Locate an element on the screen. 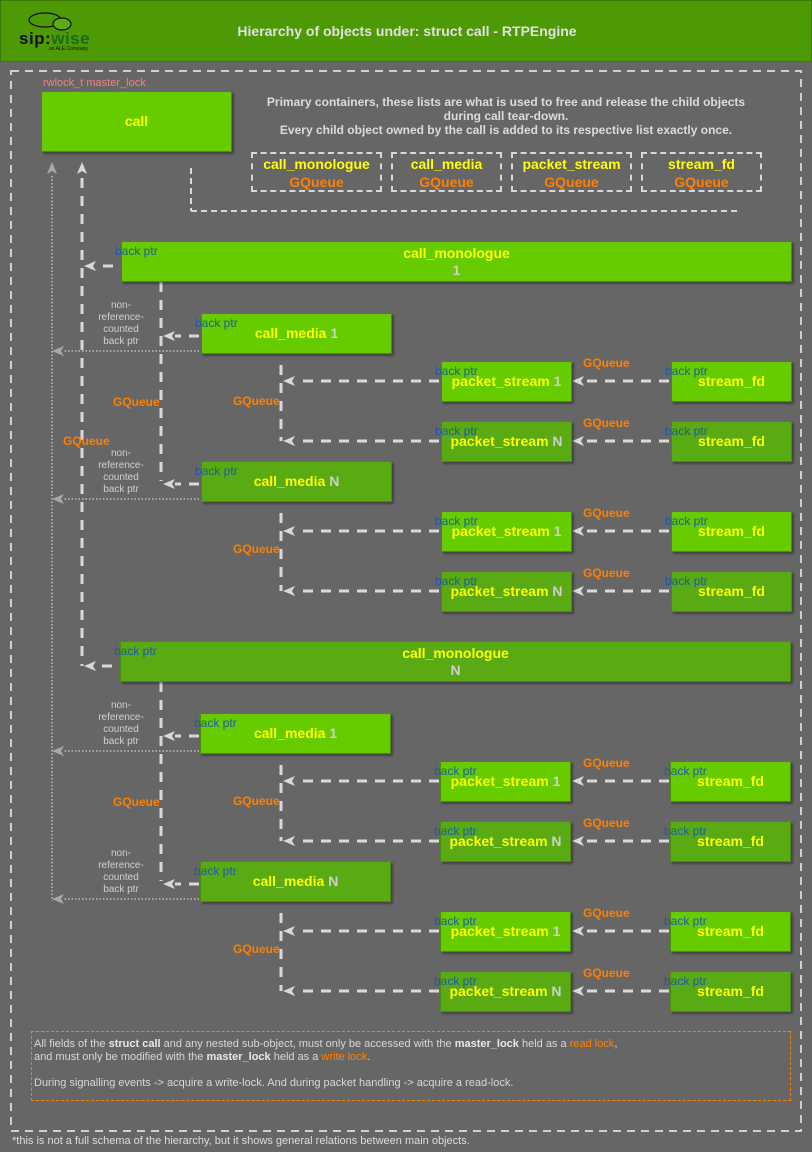  lock-note-text: held as a is located at coordinates (544, 1044).